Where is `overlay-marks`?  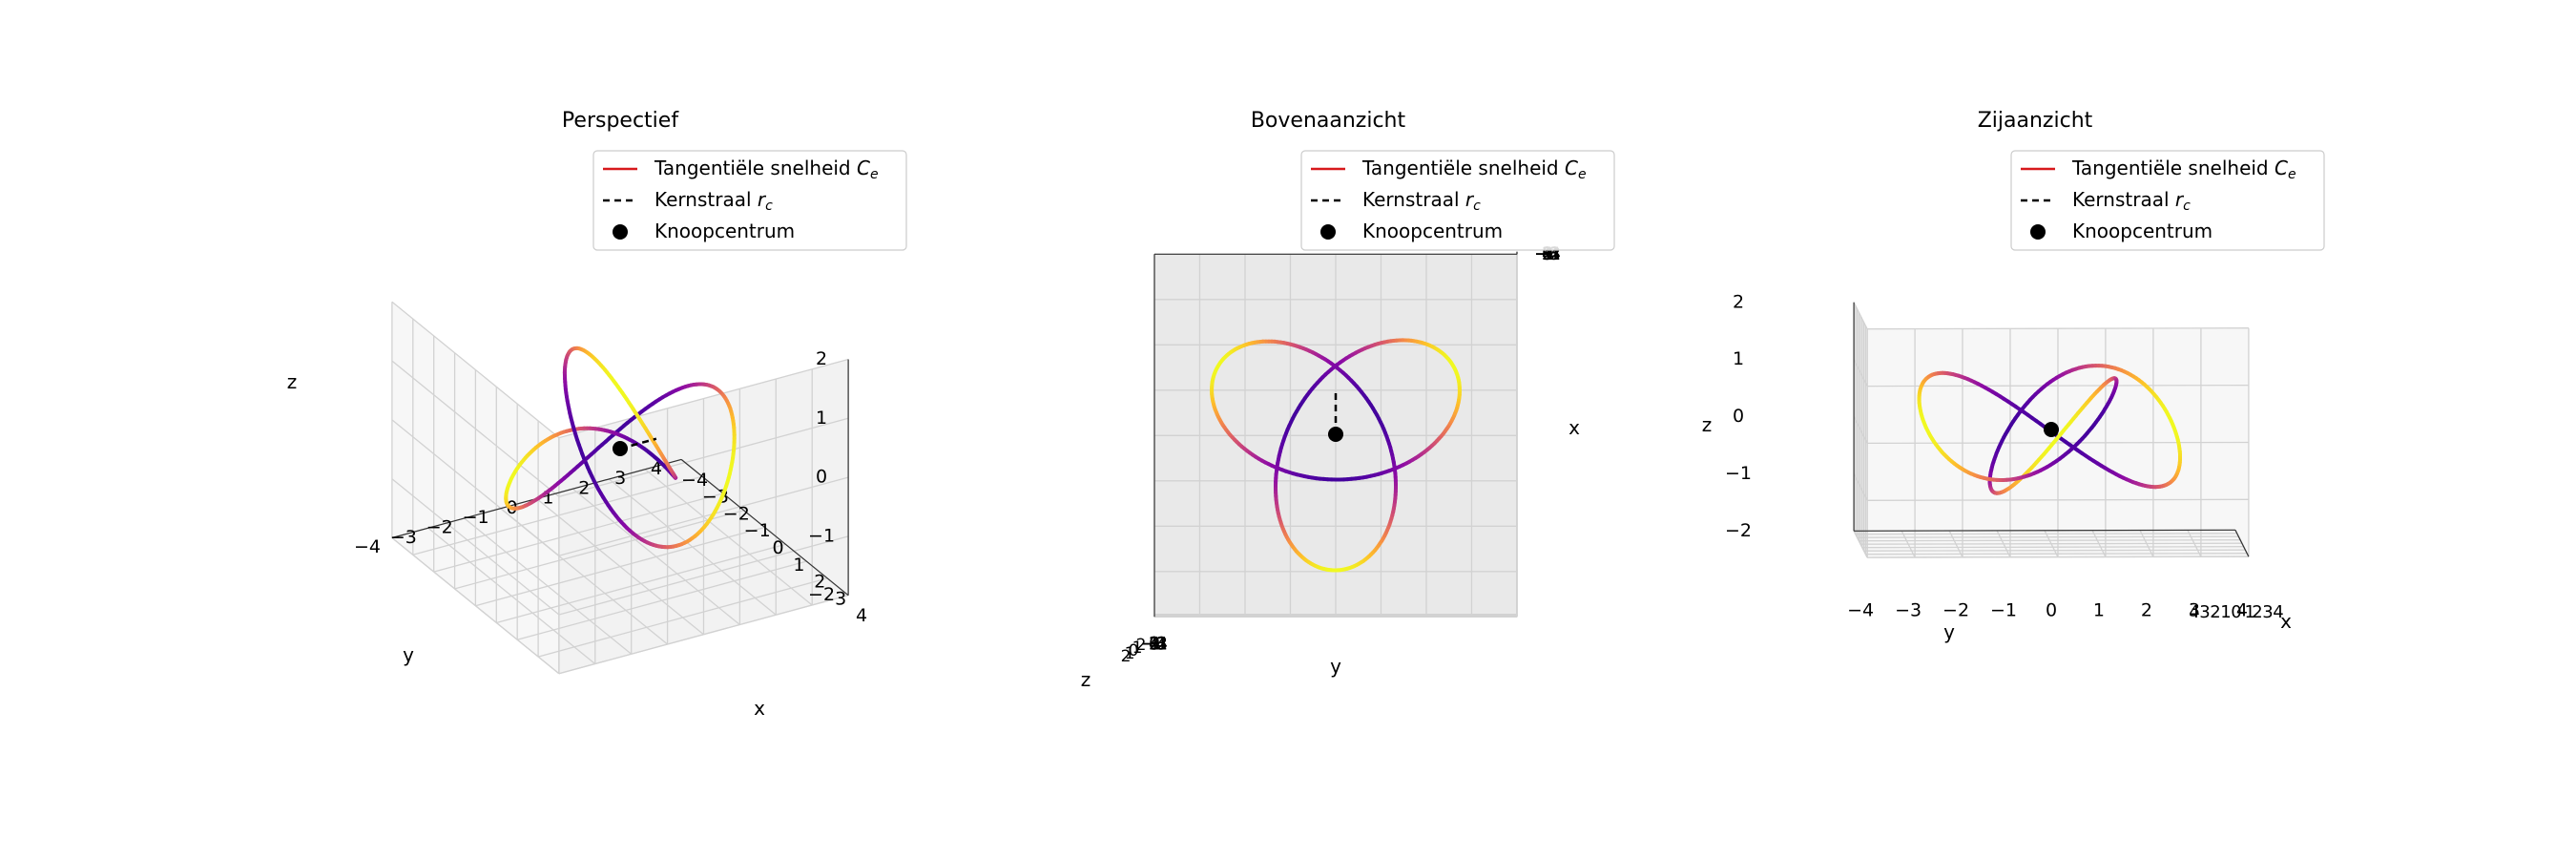 overlay-marks is located at coordinates (1335, 415).